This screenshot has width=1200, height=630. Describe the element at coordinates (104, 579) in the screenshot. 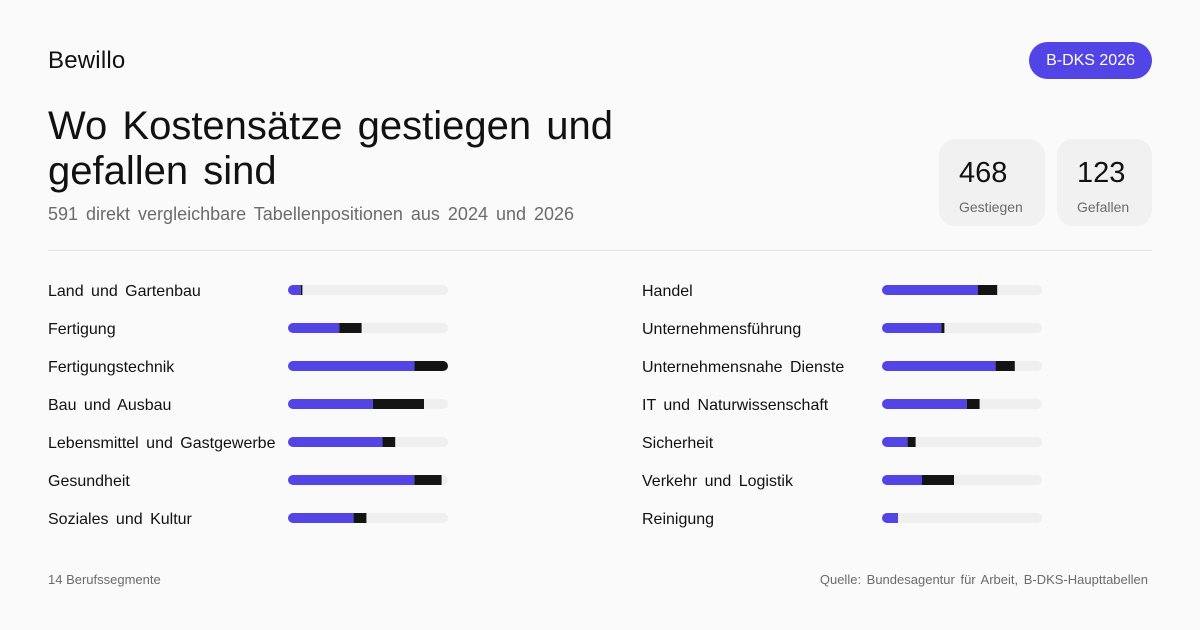

I see `segment-count: 14 Berufssegmente` at that location.